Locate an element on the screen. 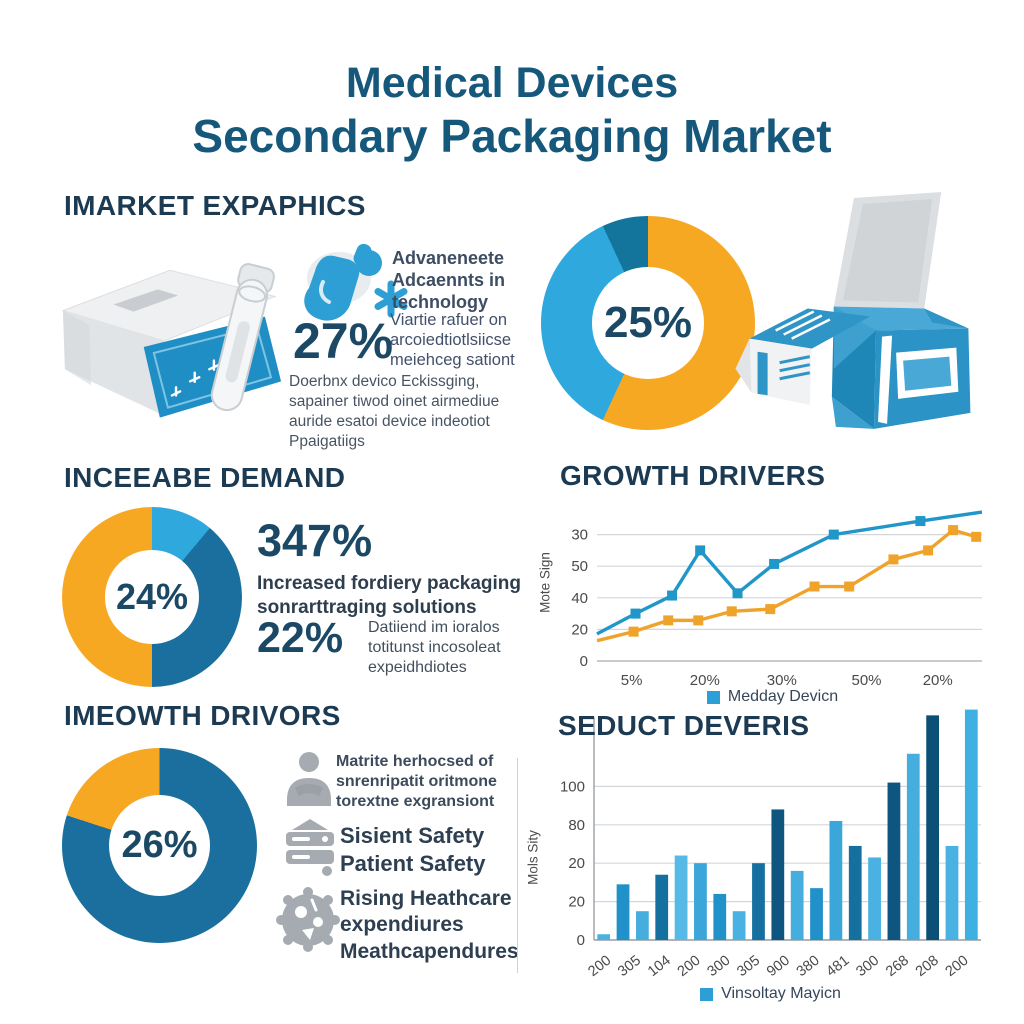  legend-label: Medday Devicn is located at coordinates (783, 696).